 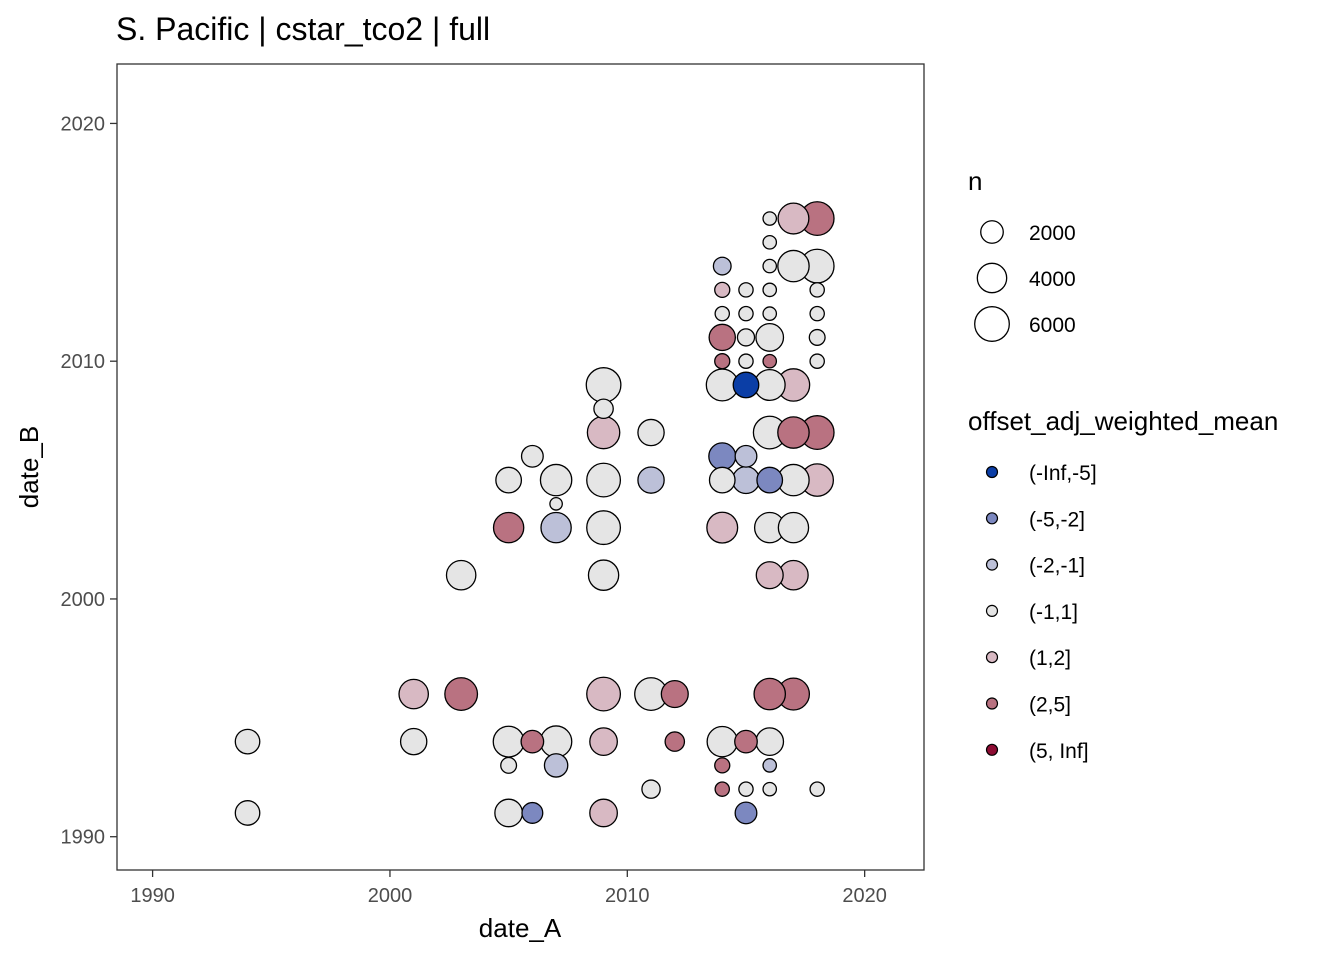 What do you see at coordinates (627, 896) in the screenshot?
I see `x-tick-label: 2010` at bounding box center [627, 896].